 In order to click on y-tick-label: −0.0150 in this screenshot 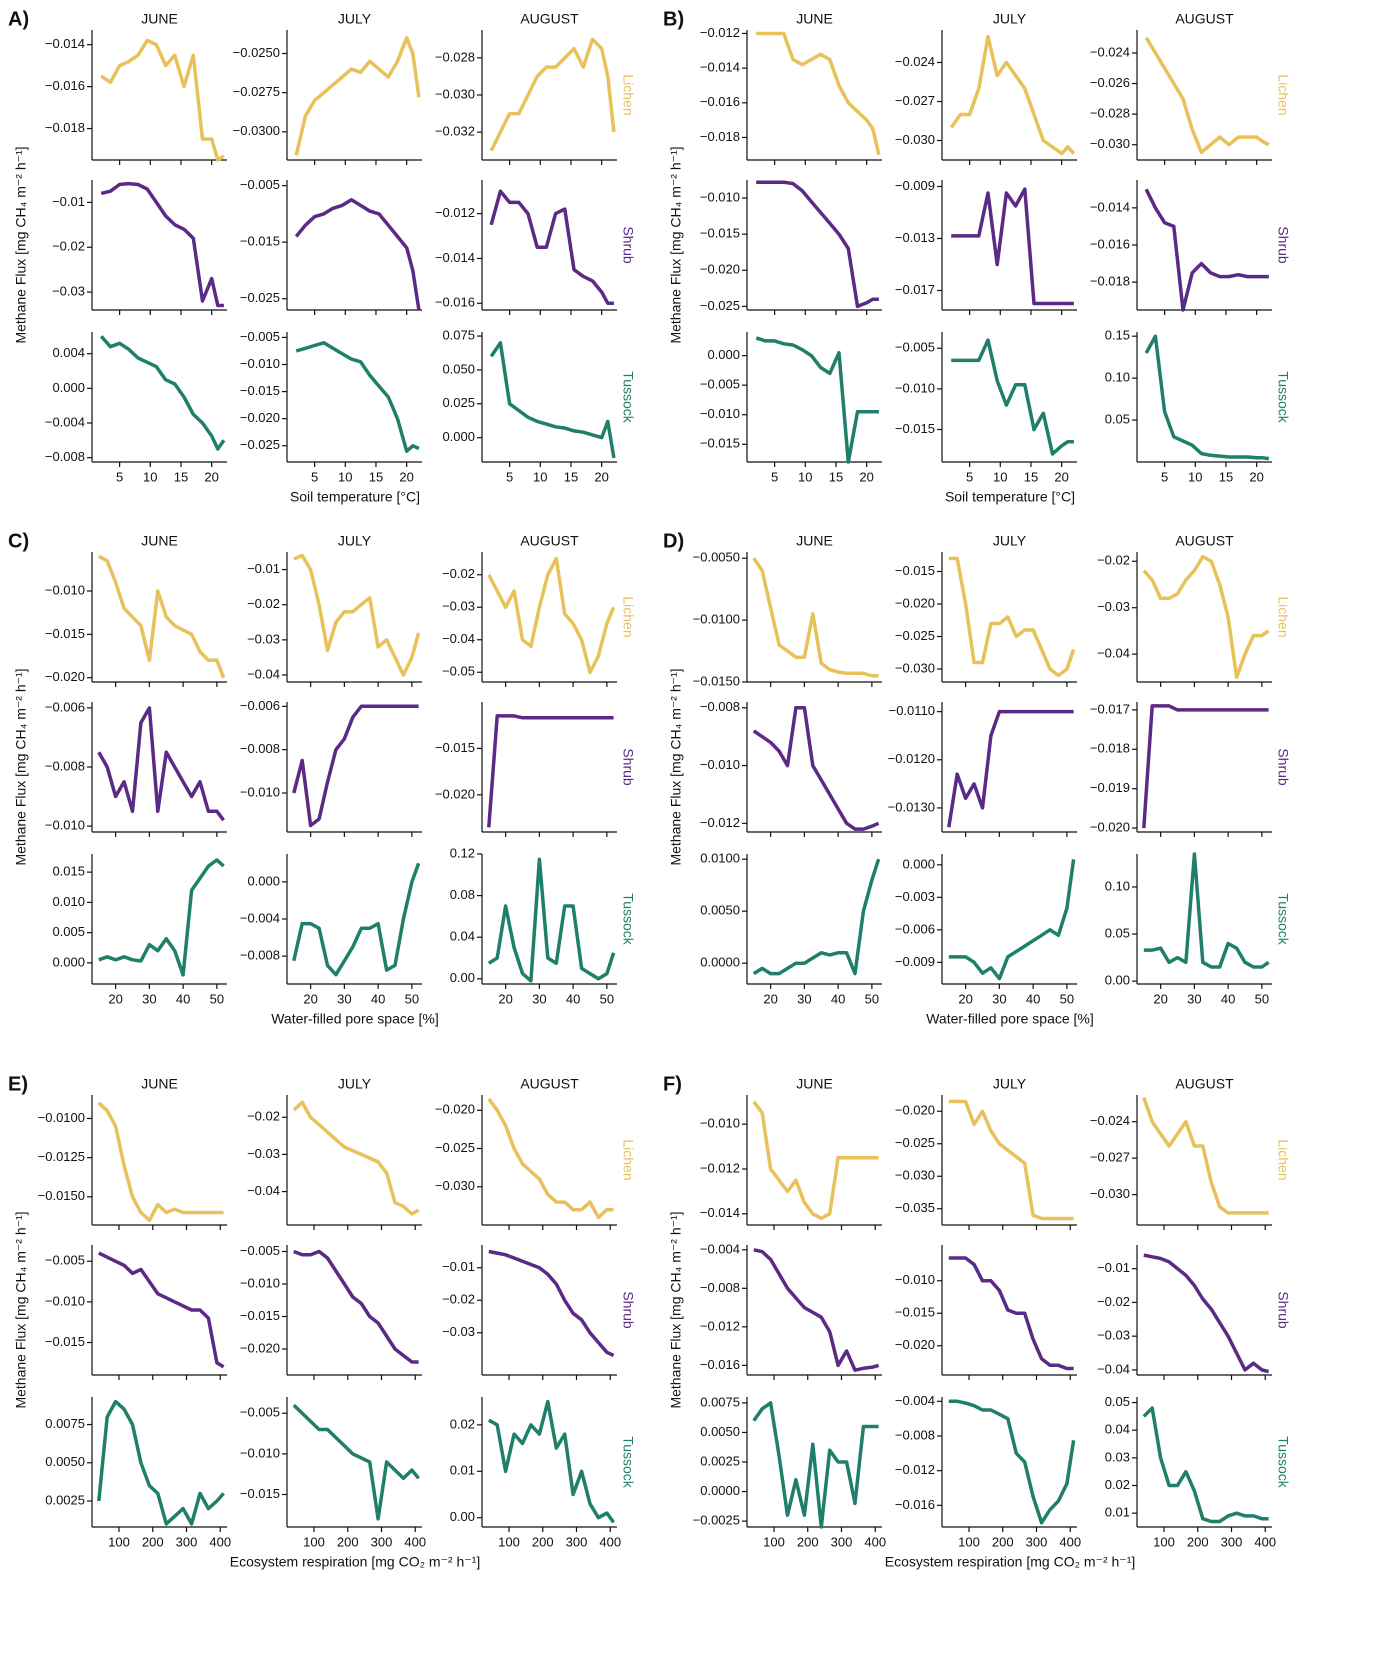, I will do `click(716, 680)`.